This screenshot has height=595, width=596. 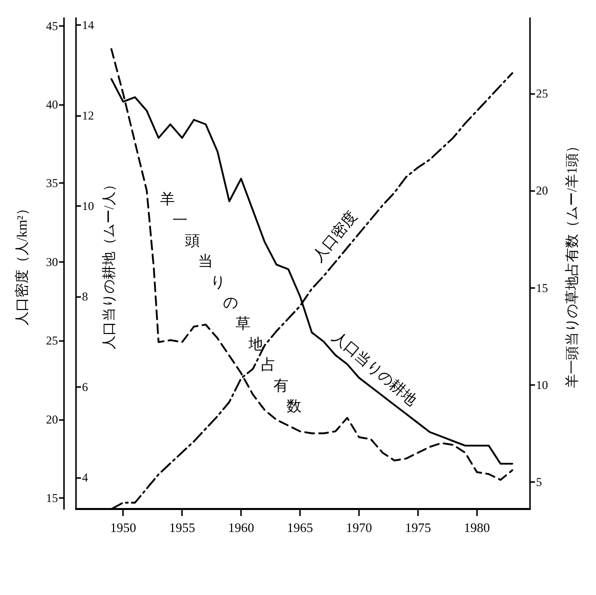 I want to click on x-tick-label: 1970, so click(x=359, y=527).